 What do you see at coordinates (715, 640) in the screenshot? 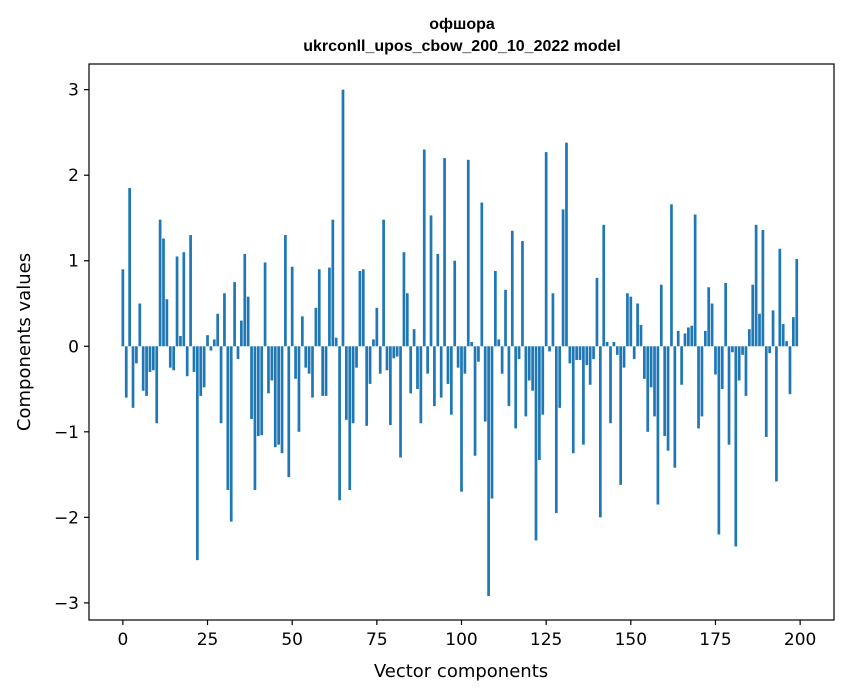
I see `x-tick-label: 175` at bounding box center [715, 640].